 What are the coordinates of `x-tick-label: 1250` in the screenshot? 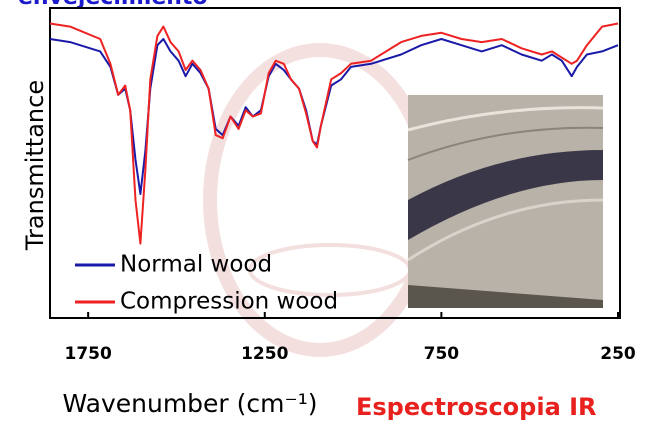 It's located at (264, 354).